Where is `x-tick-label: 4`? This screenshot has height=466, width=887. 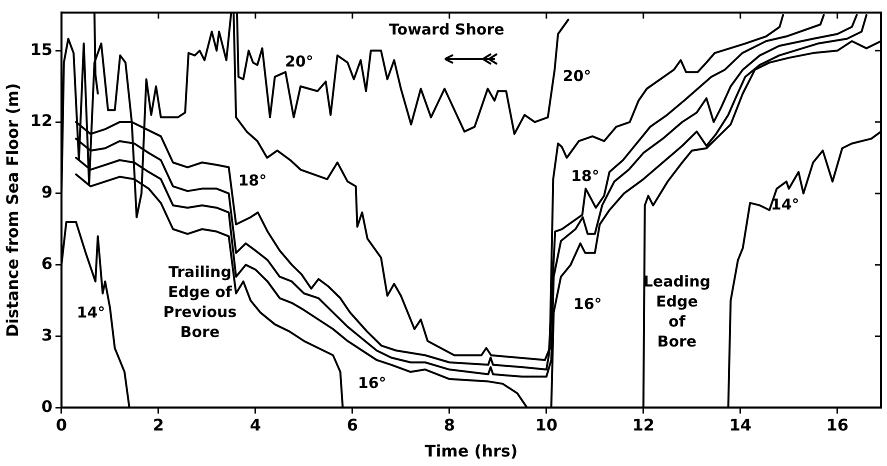
x-tick-label: 4 is located at coordinates (256, 424).